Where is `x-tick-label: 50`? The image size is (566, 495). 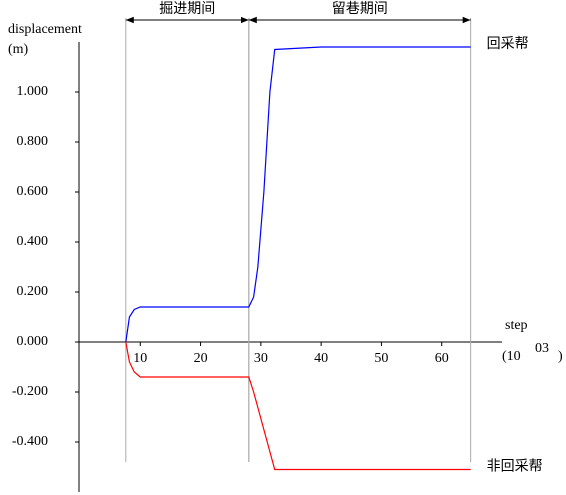
x-tick-label: 50 is located at coordinates (381, 358).